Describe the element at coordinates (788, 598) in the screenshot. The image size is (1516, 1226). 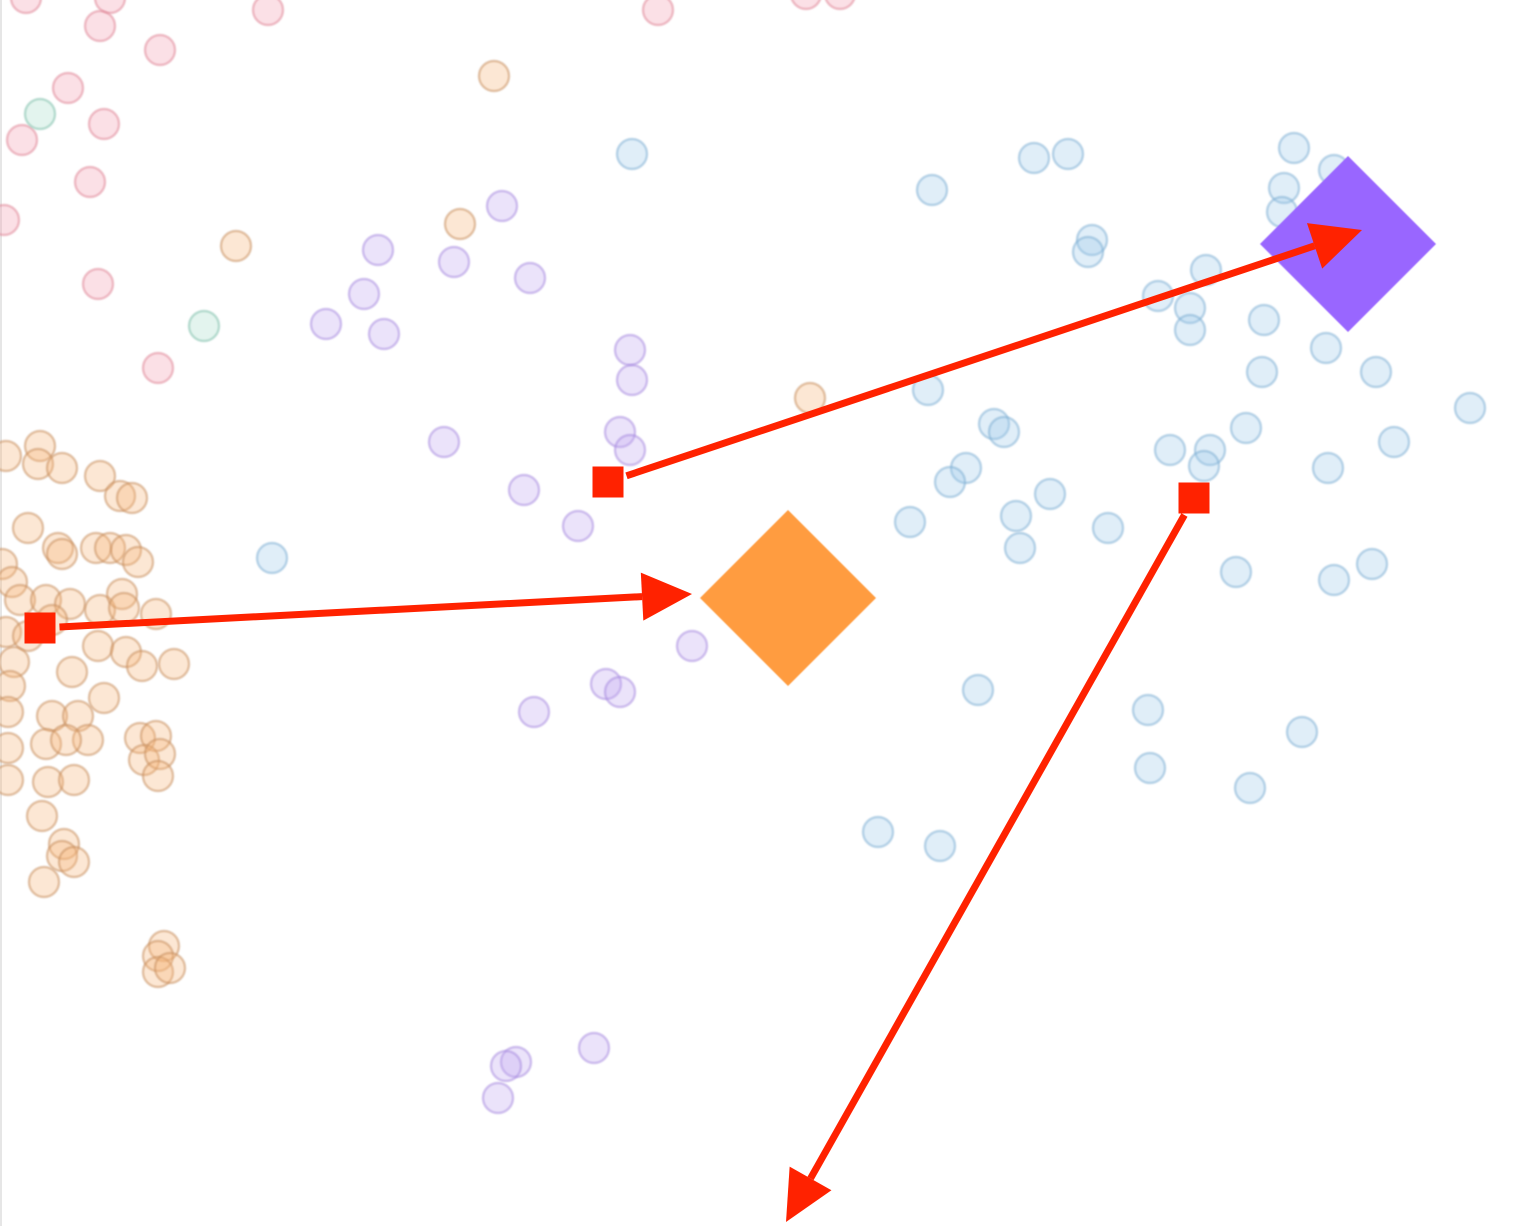
I see `orange-centroid` at that location.